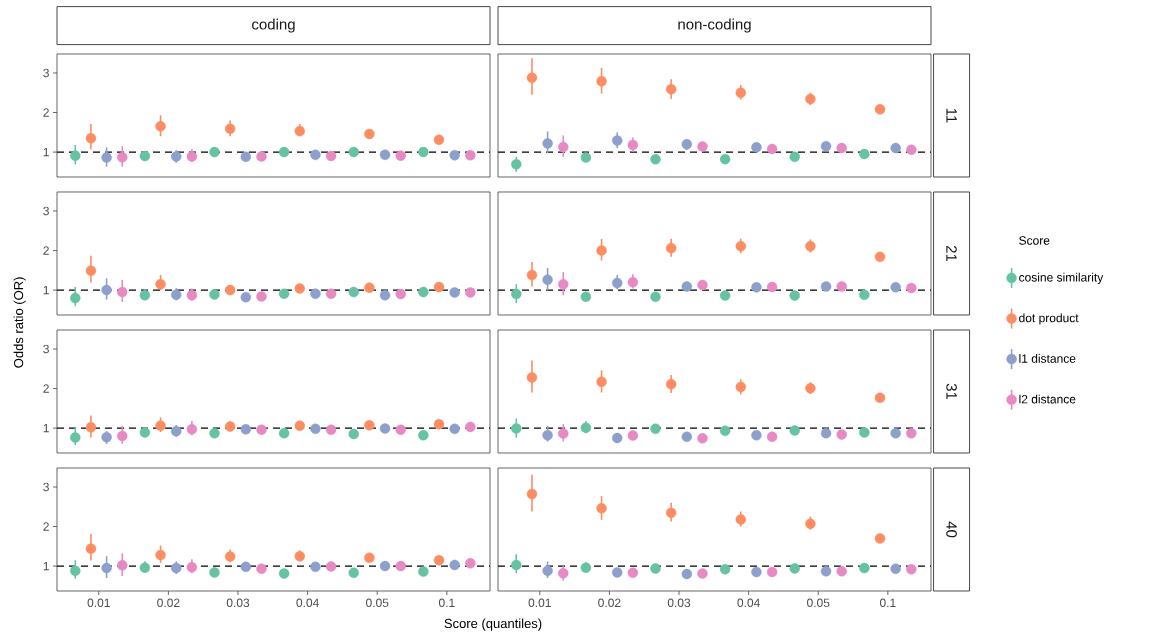  I want to click on chart-title: coding, so click(273, 25).